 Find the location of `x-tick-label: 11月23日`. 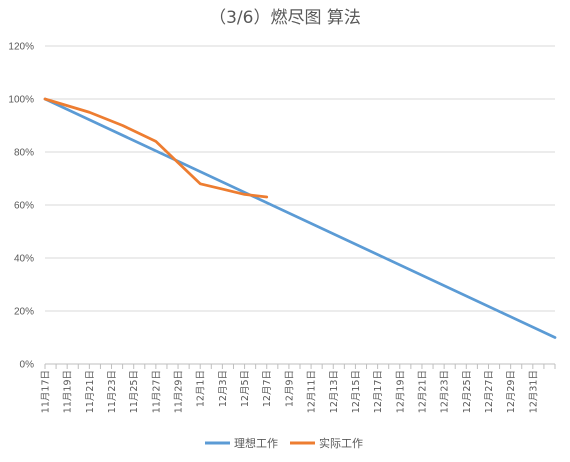

x-tick-label: 11月23日 is located at coordinates (112, 391).